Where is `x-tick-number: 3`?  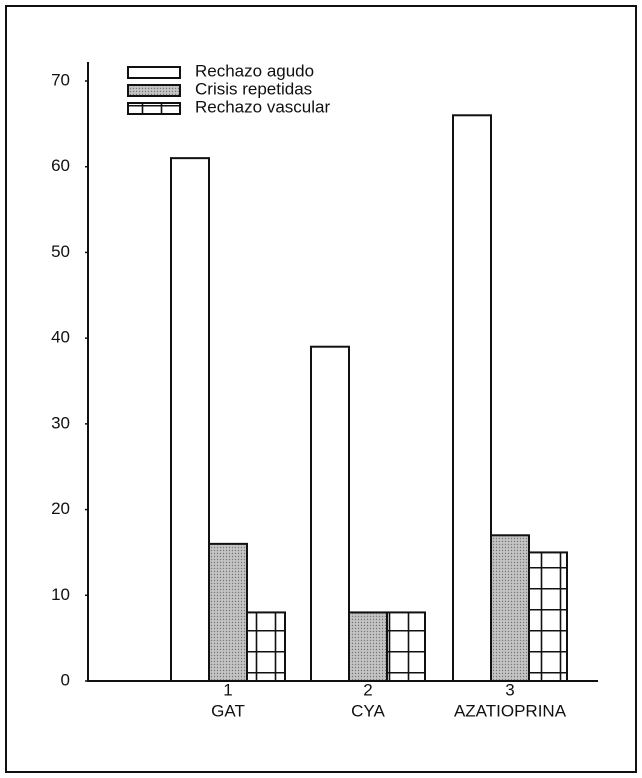 x-tick-number: 3 is located at coordinates (509, 689).